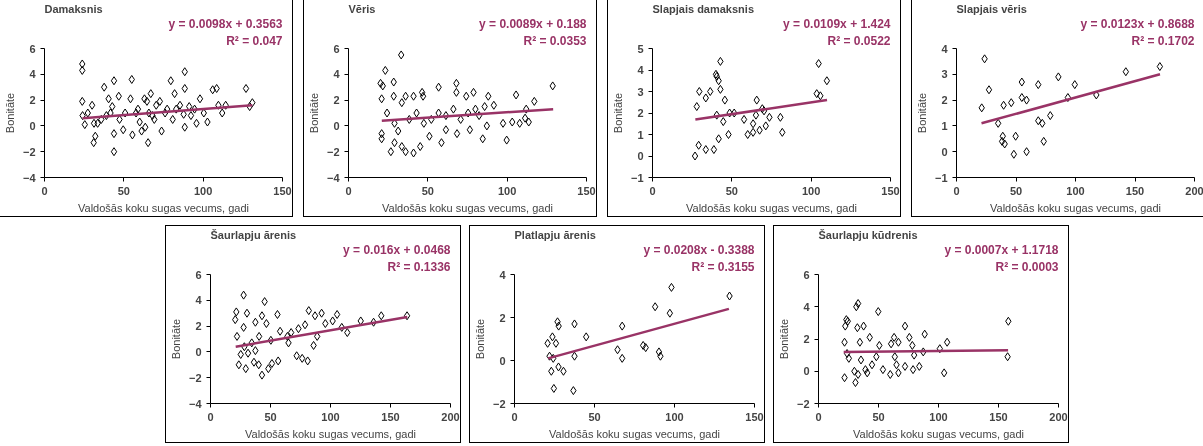 The image size is (1203, 446). I want to click on y-tick-label: 3, so click(944, 74).